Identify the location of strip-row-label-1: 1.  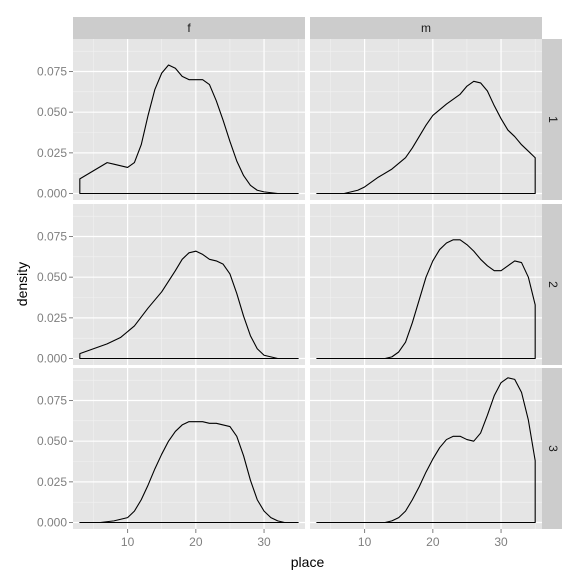
(553, 119).